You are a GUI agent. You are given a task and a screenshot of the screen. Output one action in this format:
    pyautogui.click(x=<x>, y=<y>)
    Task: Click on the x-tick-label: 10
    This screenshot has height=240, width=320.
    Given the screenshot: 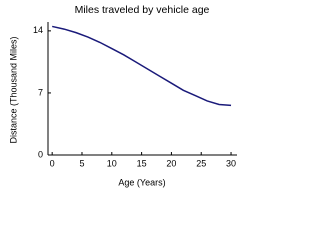 What is the action you would take?
    pyautogui.click(x=112, y=163)
    